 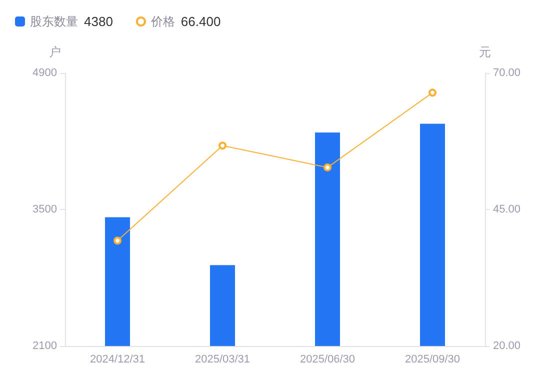 What do you see at coordinates (162, 21) in the screenshot?
I see `legend-label: 价格` at bounding box center [162, 21].